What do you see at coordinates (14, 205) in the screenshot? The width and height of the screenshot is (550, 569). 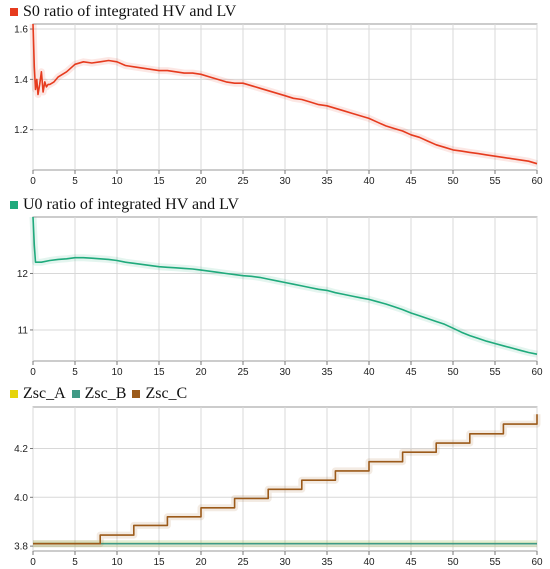 I see `legend-swatch-u0` at bounding box center [14, 205].